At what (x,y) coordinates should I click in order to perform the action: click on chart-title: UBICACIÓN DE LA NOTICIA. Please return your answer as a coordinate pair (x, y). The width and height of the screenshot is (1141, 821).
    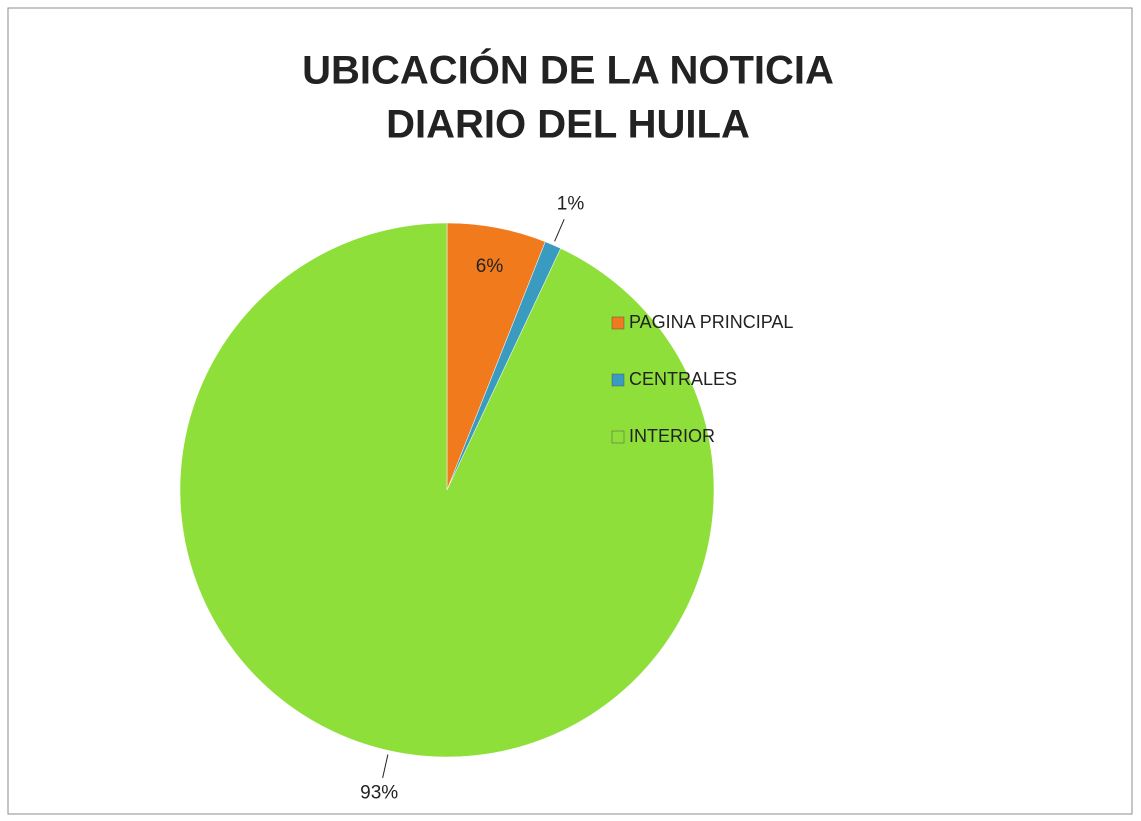
    Looking at the image, I should click on (568, 70).